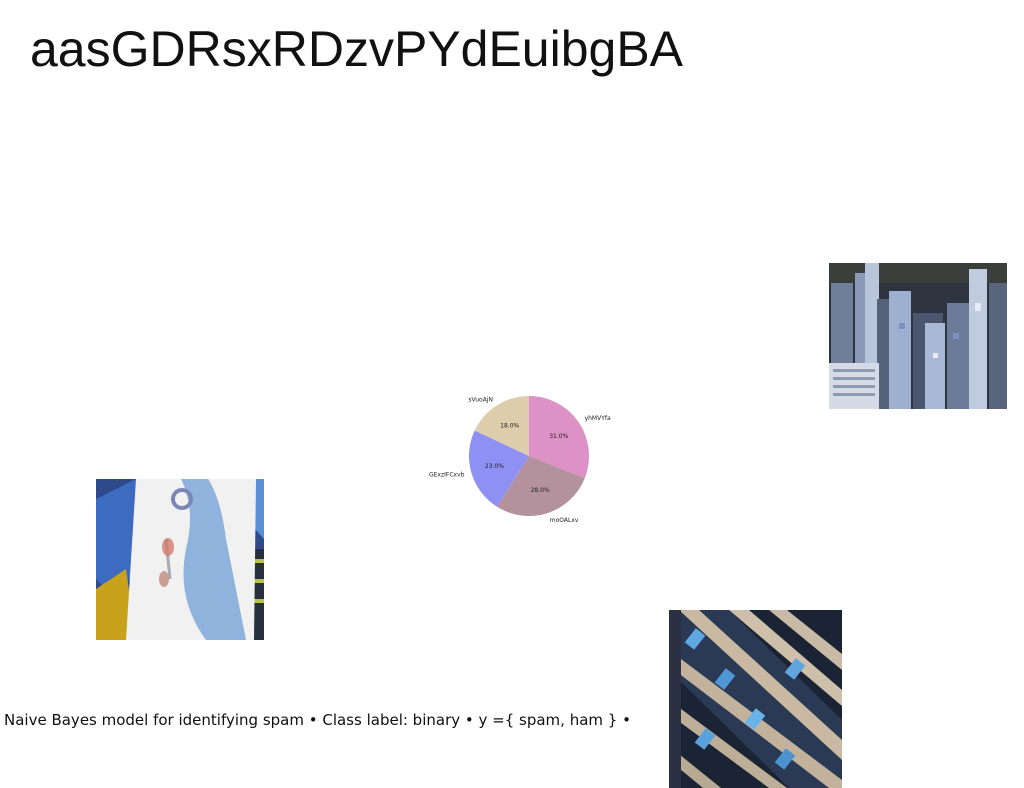  I want to click on pie-value-label: 31.0%, so click(558, 436).